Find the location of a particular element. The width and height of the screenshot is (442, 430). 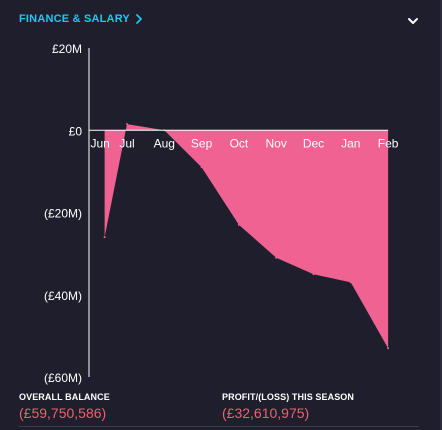

x-tick-label-feb: Feb is located at coordinates (388, 143).